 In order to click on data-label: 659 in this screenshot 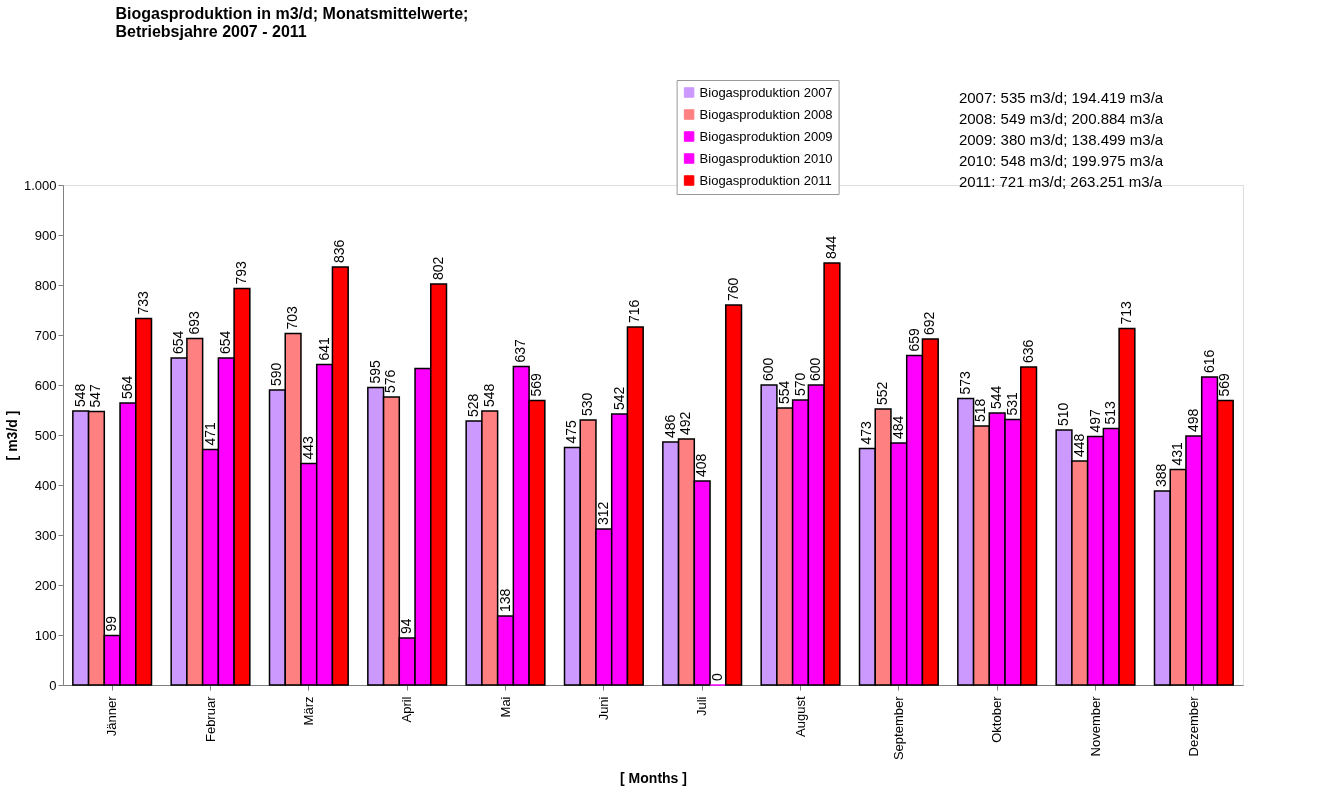, I will do `click(913, 339)`.